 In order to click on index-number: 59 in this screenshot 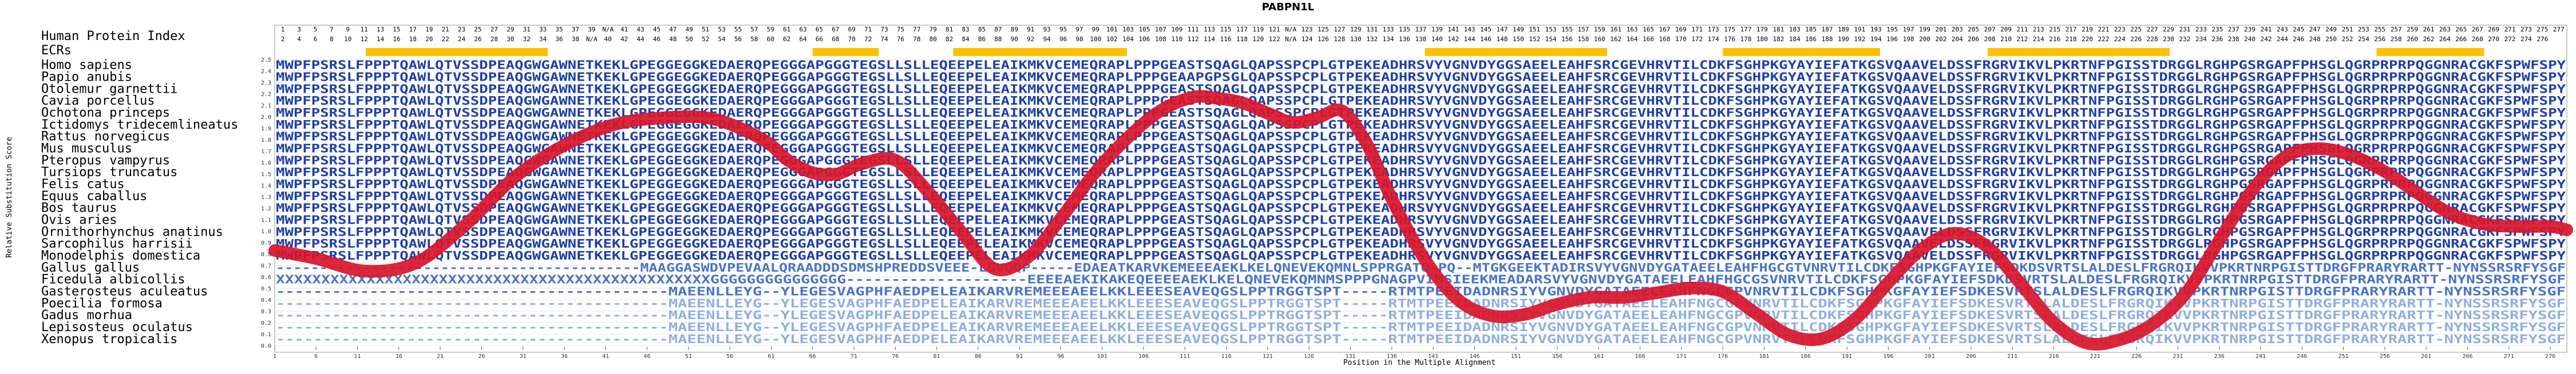, I will do `click(770, 30)`.